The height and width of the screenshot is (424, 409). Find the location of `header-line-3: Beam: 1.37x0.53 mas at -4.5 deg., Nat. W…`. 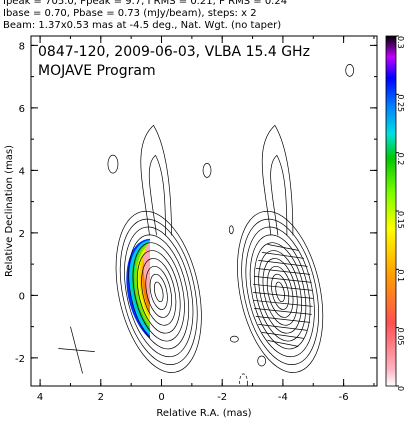

header-line-3: Beam: 1.37x0.53 mas at -4.5 deg., Nat. W… is located at coordinates (142, 25).